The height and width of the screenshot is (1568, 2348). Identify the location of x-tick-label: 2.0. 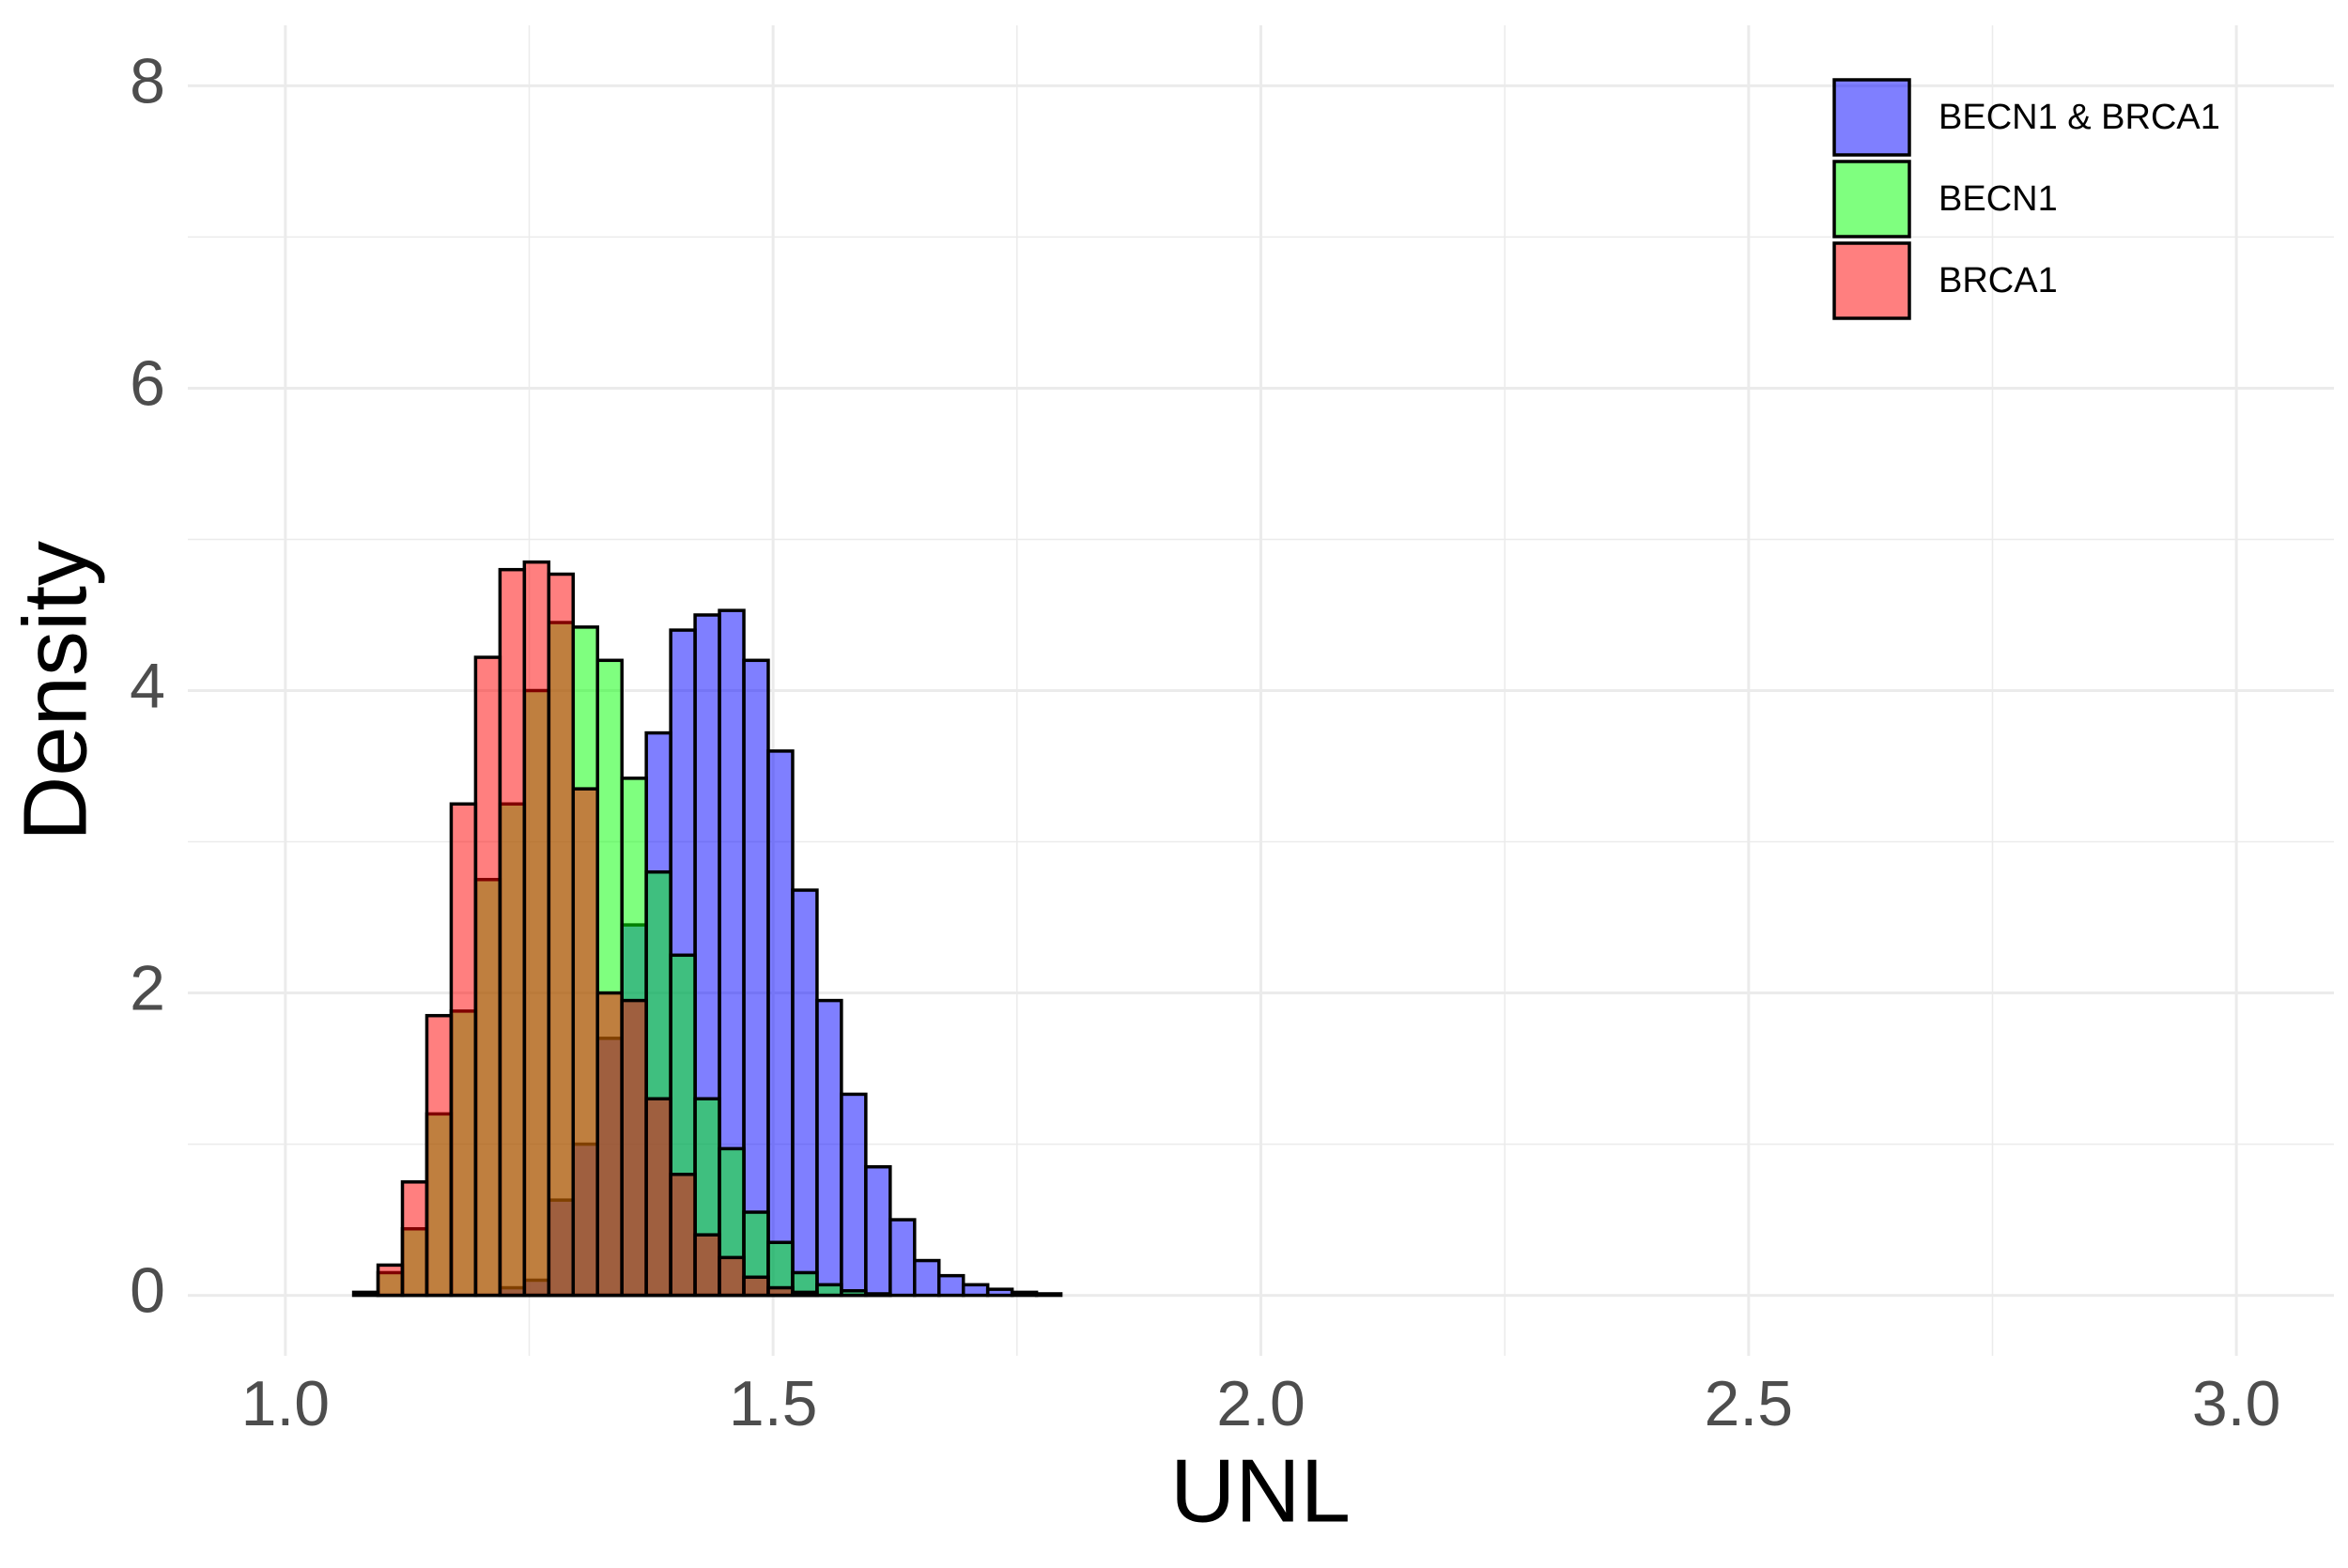
(1260, 1404).